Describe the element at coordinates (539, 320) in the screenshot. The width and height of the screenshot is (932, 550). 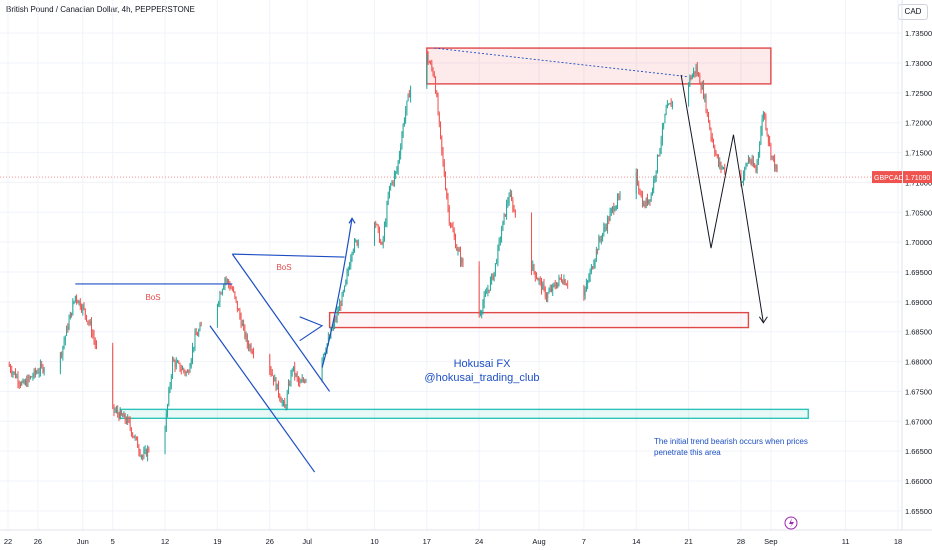
I see `demand-zone` at that location.